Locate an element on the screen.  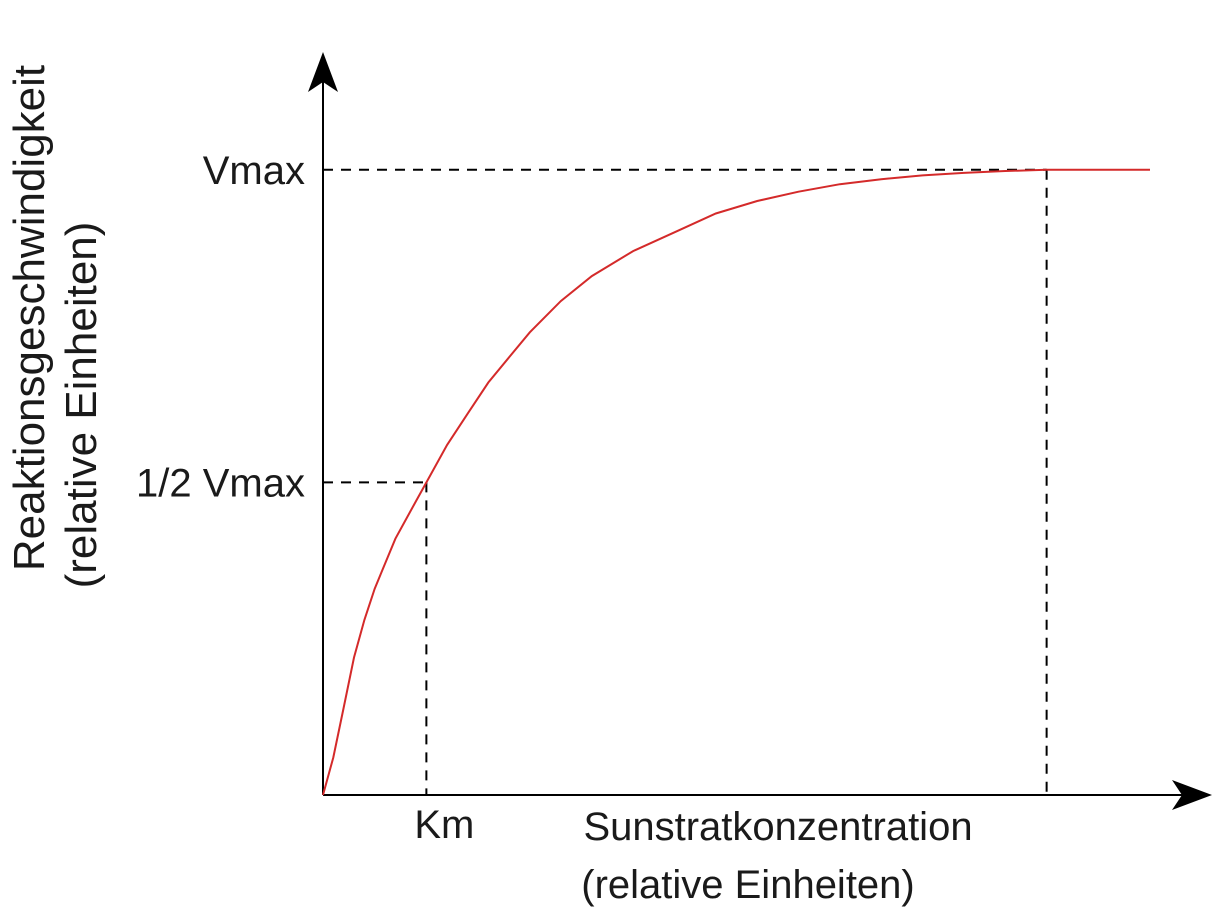
y-axis-label: Reaktionsgeschwindigkeit is located at coordinates (29, 318).